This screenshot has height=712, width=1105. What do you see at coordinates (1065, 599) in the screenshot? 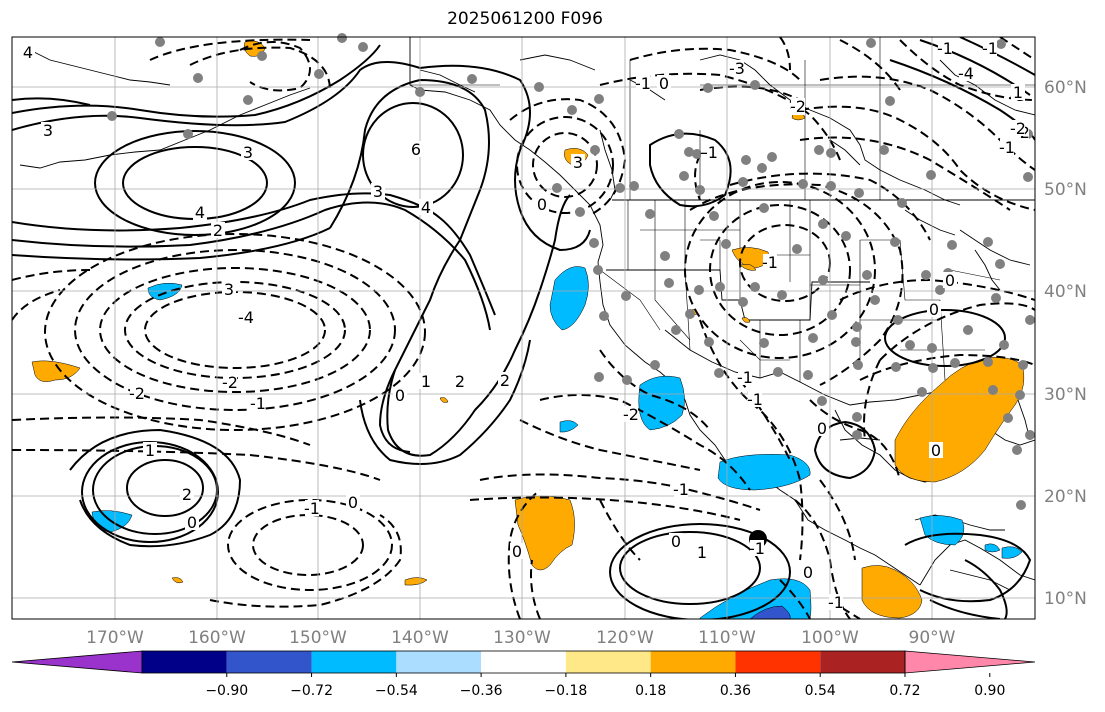
I see `lat-label: 10°N` at bounding box center [1065, 599].